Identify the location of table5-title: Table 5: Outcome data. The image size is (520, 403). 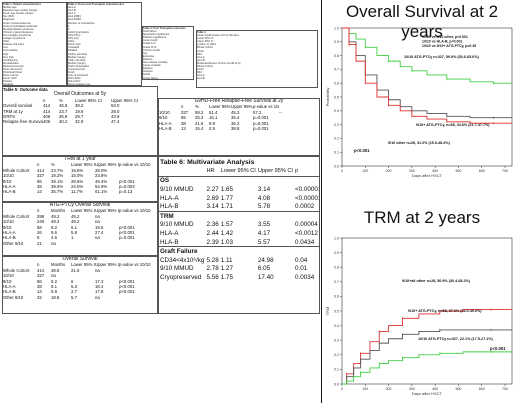
(25, 89).